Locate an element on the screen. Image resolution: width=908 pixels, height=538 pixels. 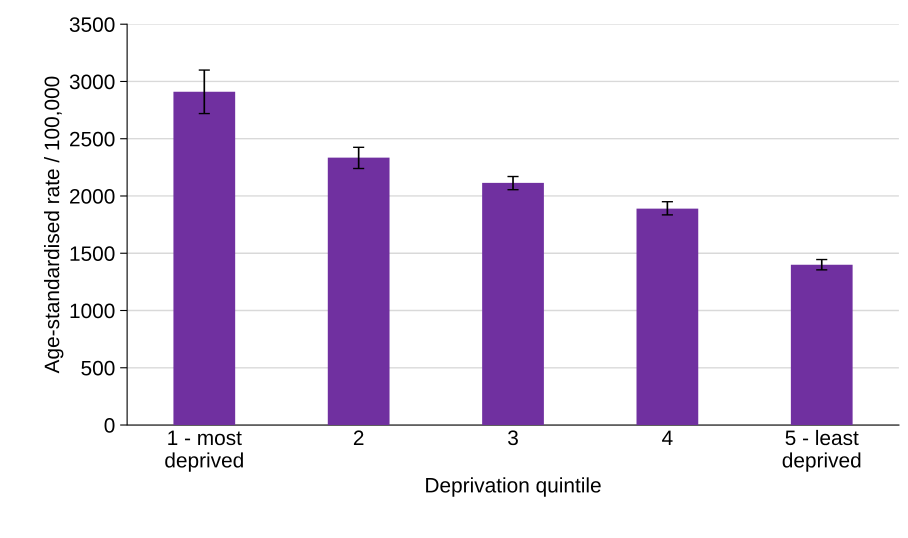
y-tick-label: 500 is located at coordinates (98, 368).